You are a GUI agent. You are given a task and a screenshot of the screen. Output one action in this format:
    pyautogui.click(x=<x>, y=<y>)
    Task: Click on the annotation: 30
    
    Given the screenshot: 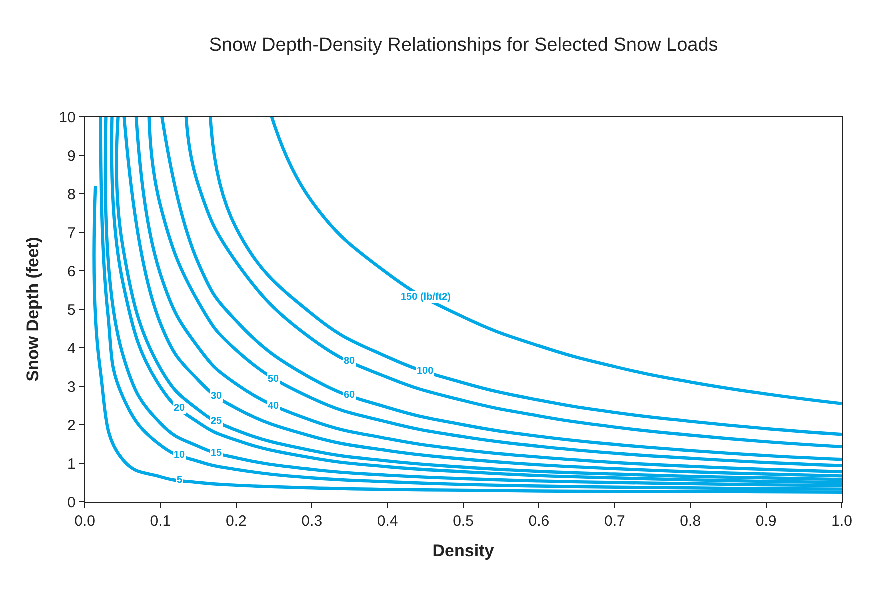 What is the action you would take?
    pyautogui.click(x=217, y=396)
    